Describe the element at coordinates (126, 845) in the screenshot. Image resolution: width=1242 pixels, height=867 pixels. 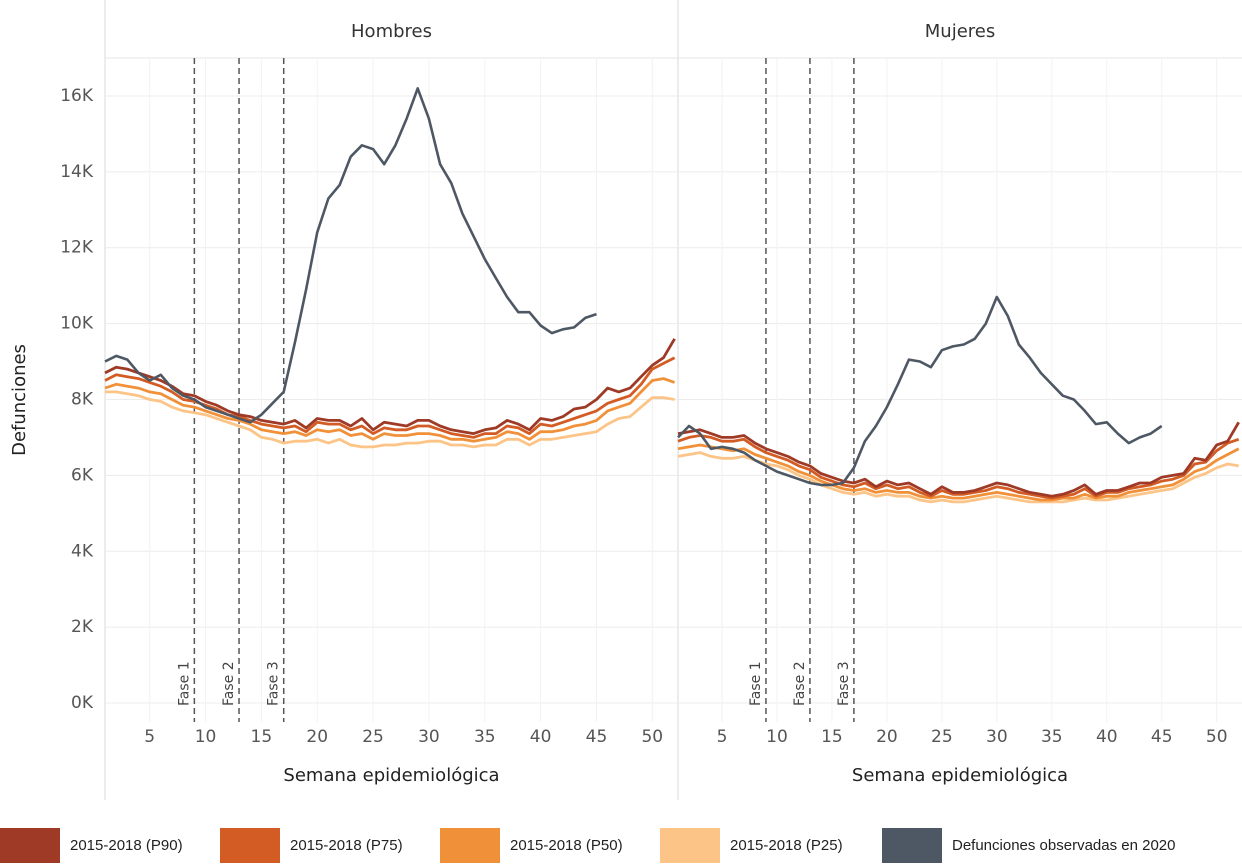
I see `legend-label: 2015-2018 (P90)` at that location.